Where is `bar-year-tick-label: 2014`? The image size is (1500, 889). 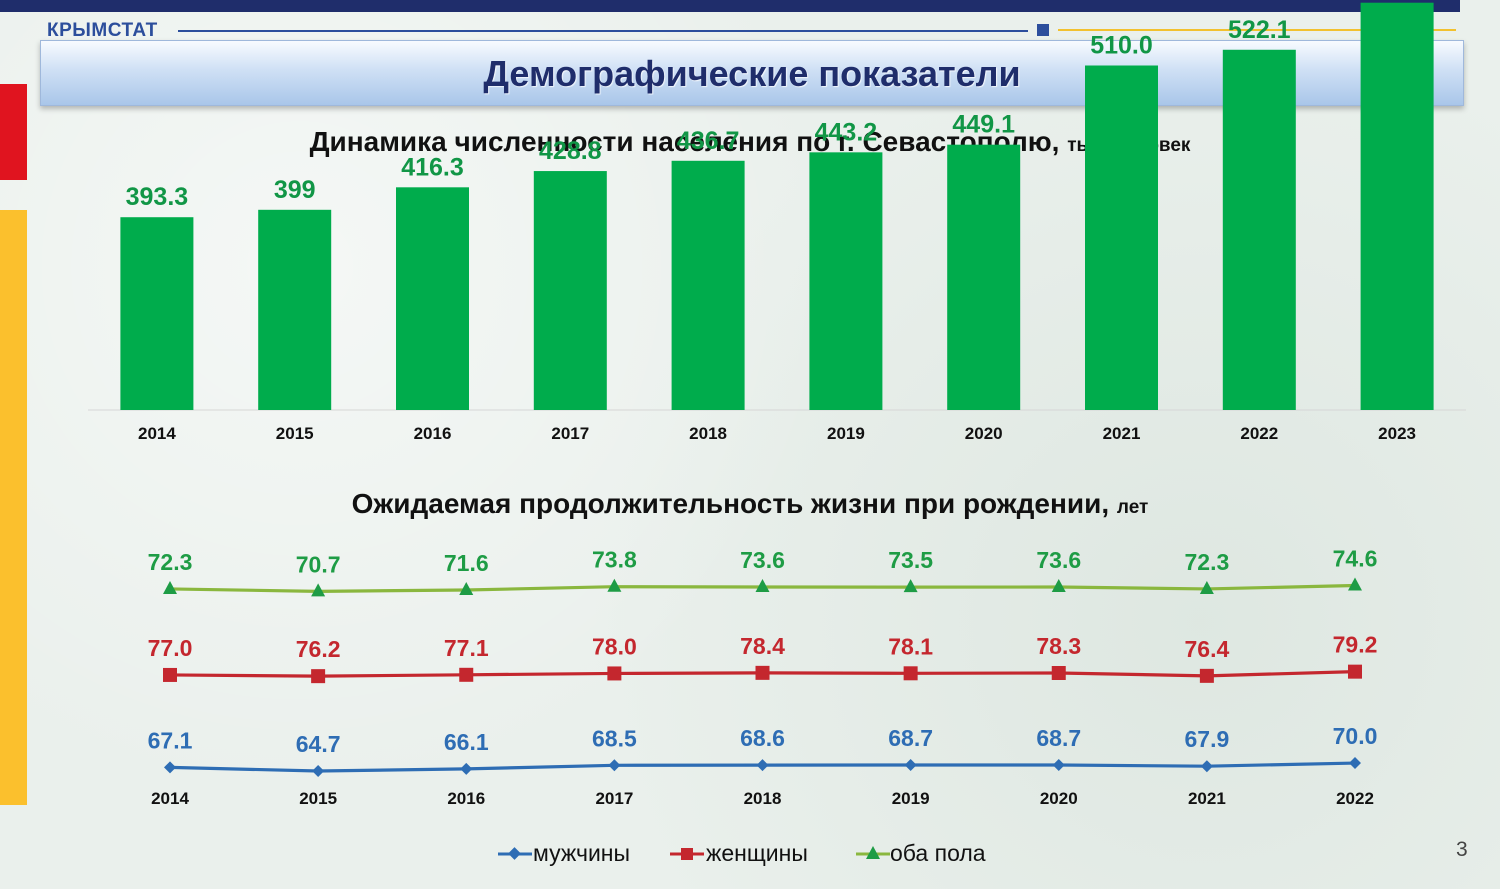
bar-year-tick-label: 2014 is located at coordinates (157, 433).